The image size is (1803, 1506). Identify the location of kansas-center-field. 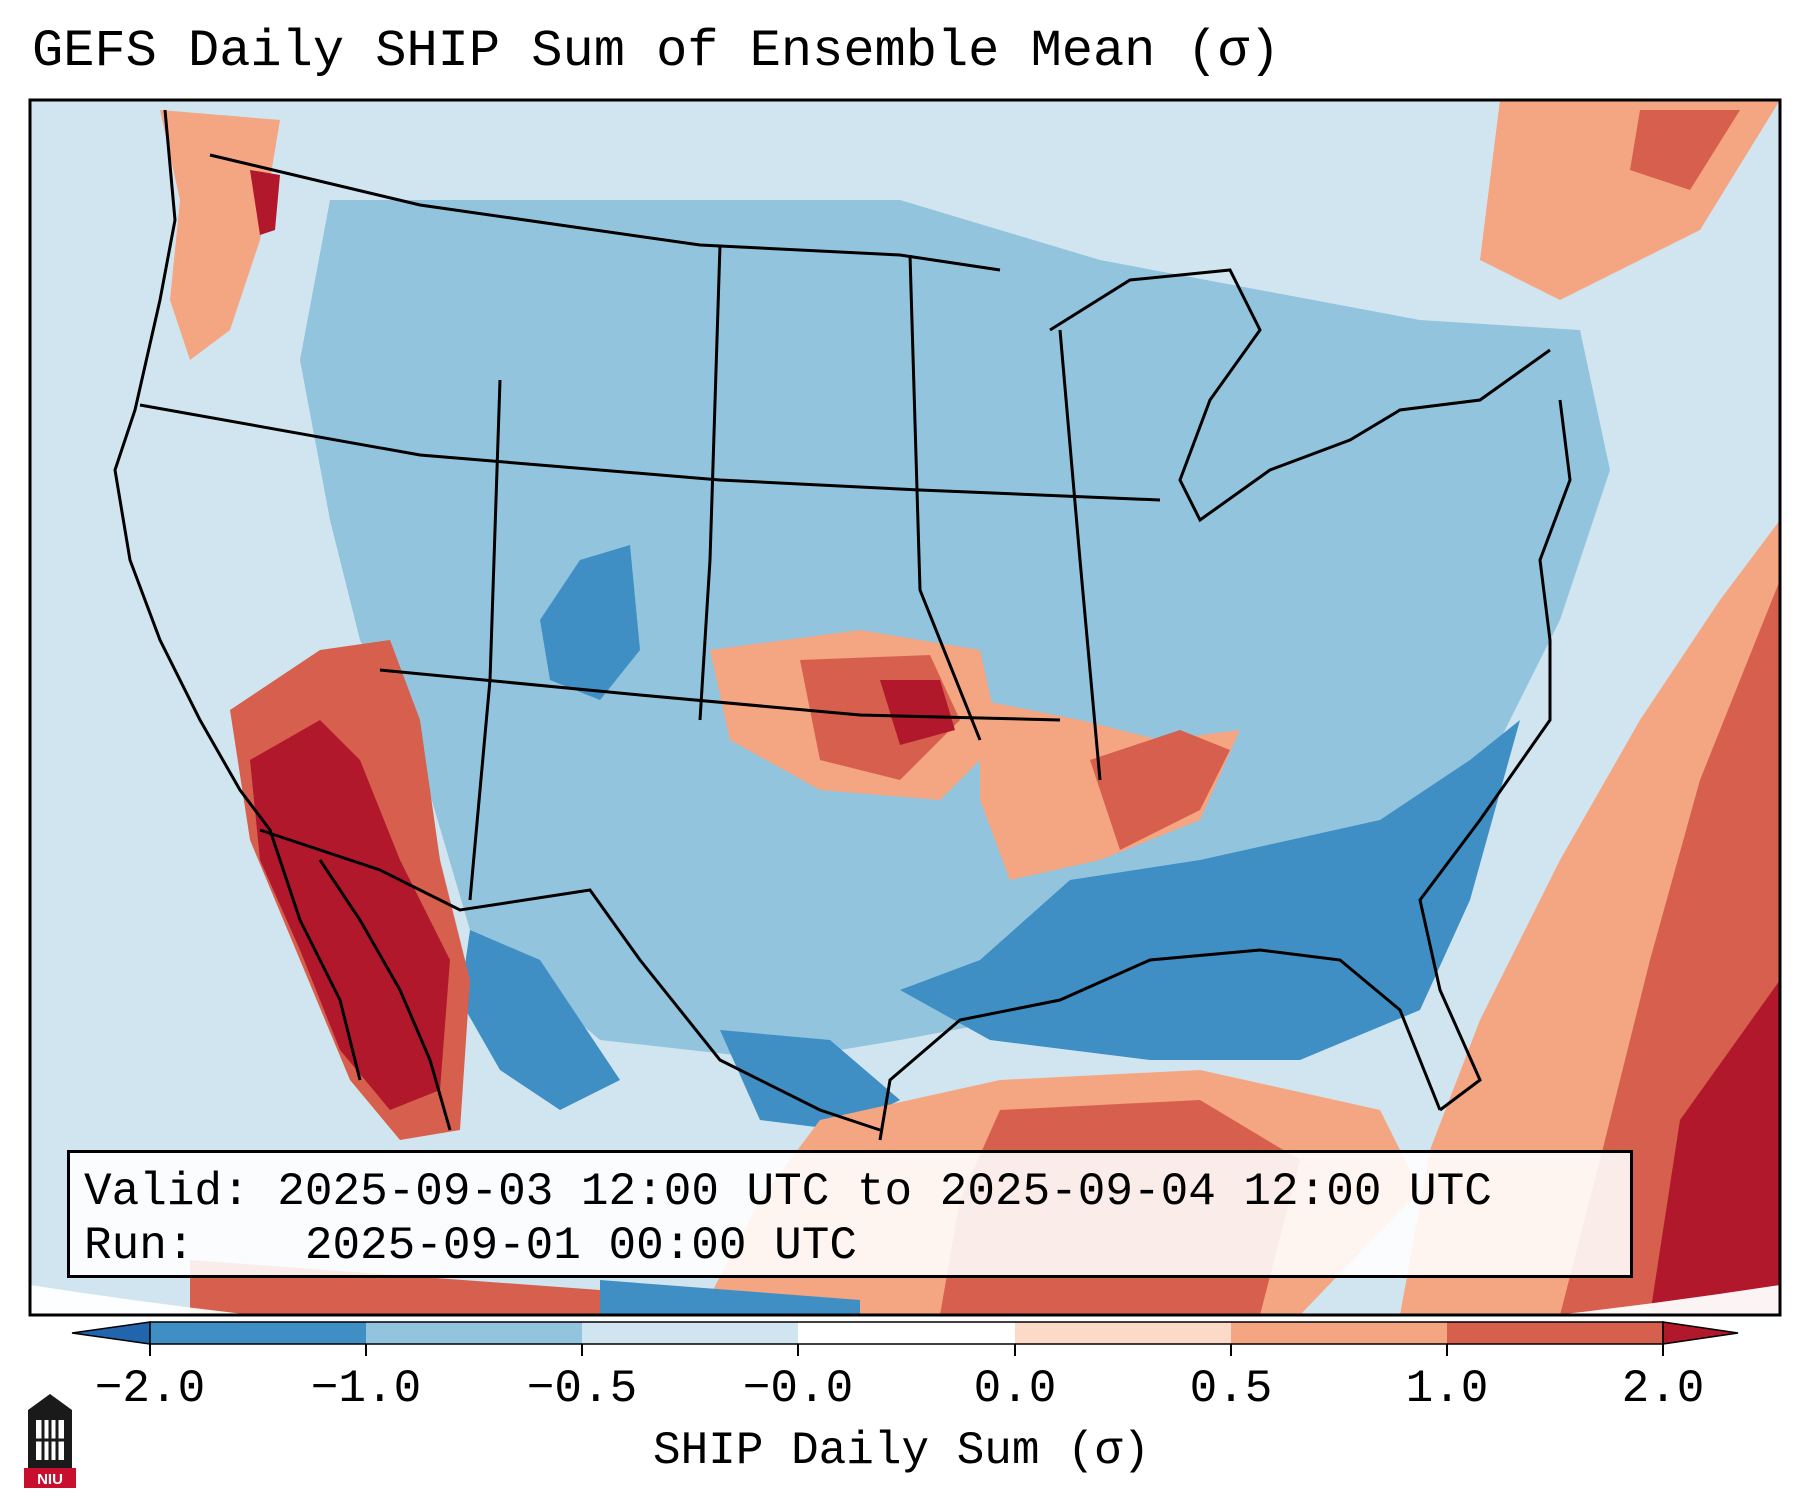
(917, 712).